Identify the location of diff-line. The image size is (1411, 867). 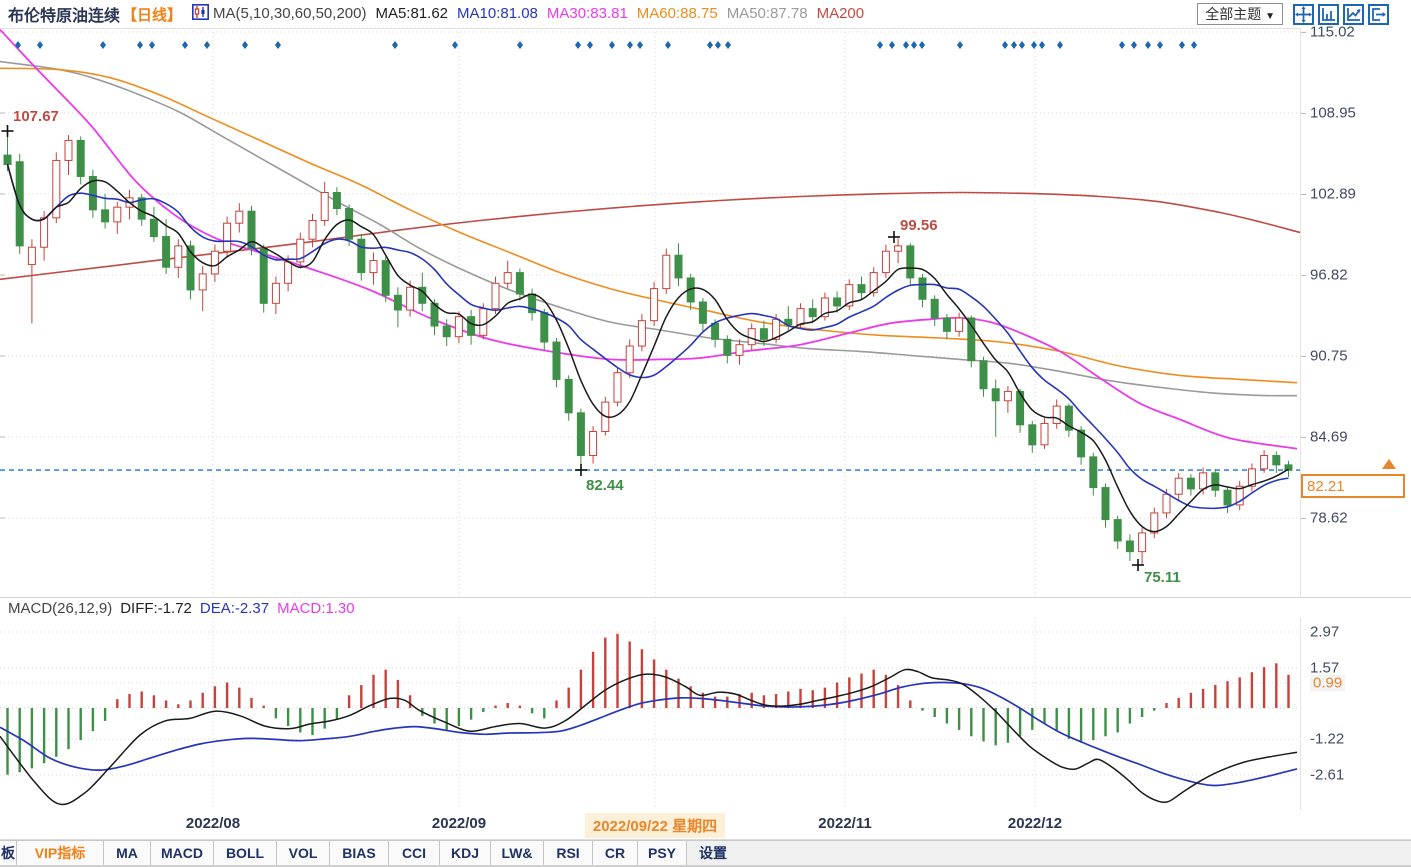
(649, 737).